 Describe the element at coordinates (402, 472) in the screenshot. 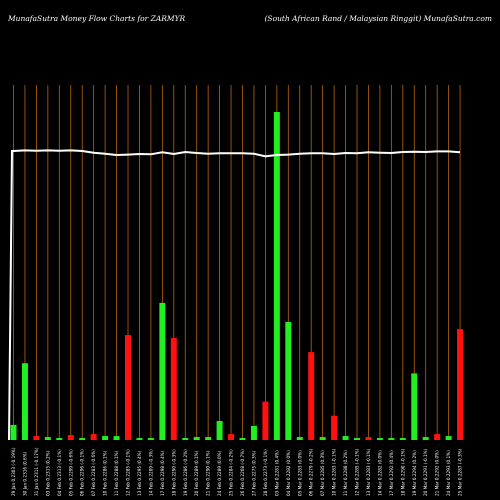

I see `x-tick-label: 18 Mar 0.2290 (-0.1%)` at that location.